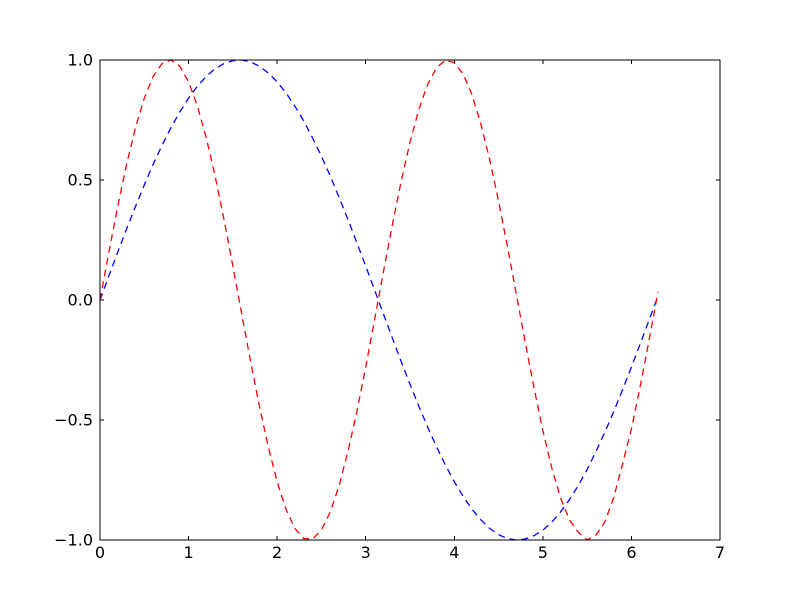 This screenshot has width=800, height=604. What do you see at coordinates (80, 179) in the screenshot?
I see `y-tick-label: 0.5` at bounding box center [80, 179].